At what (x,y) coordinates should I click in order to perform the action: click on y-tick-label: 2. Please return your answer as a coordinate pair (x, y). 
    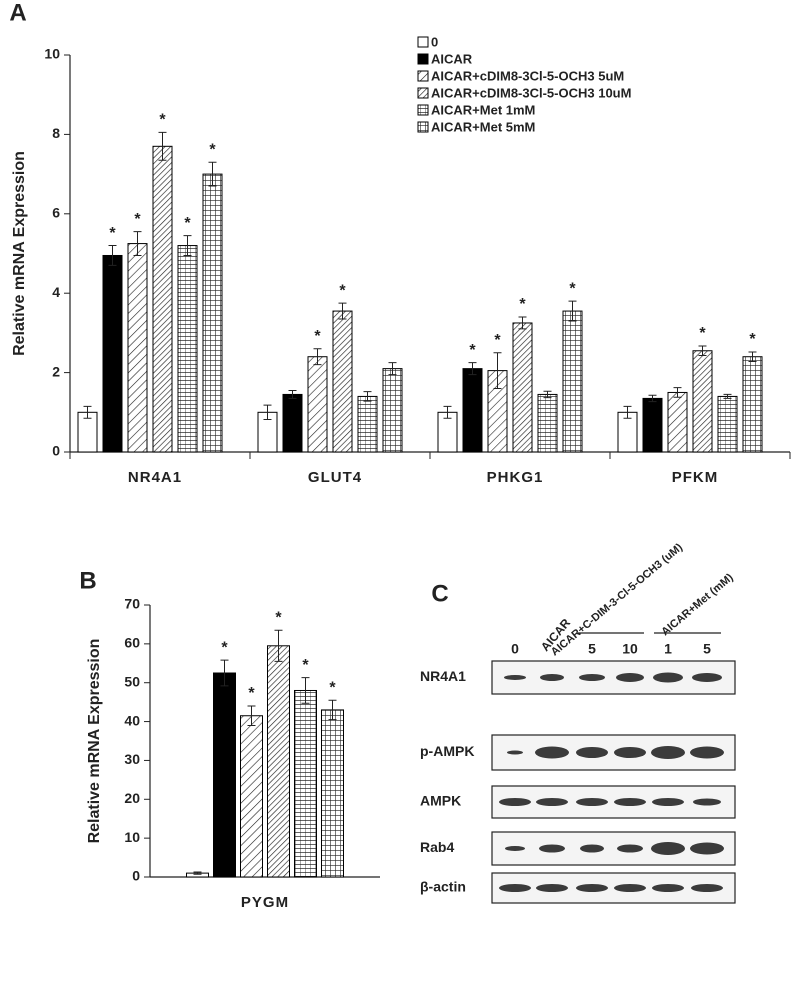
    Looking at the image, I should click on (56, 371).